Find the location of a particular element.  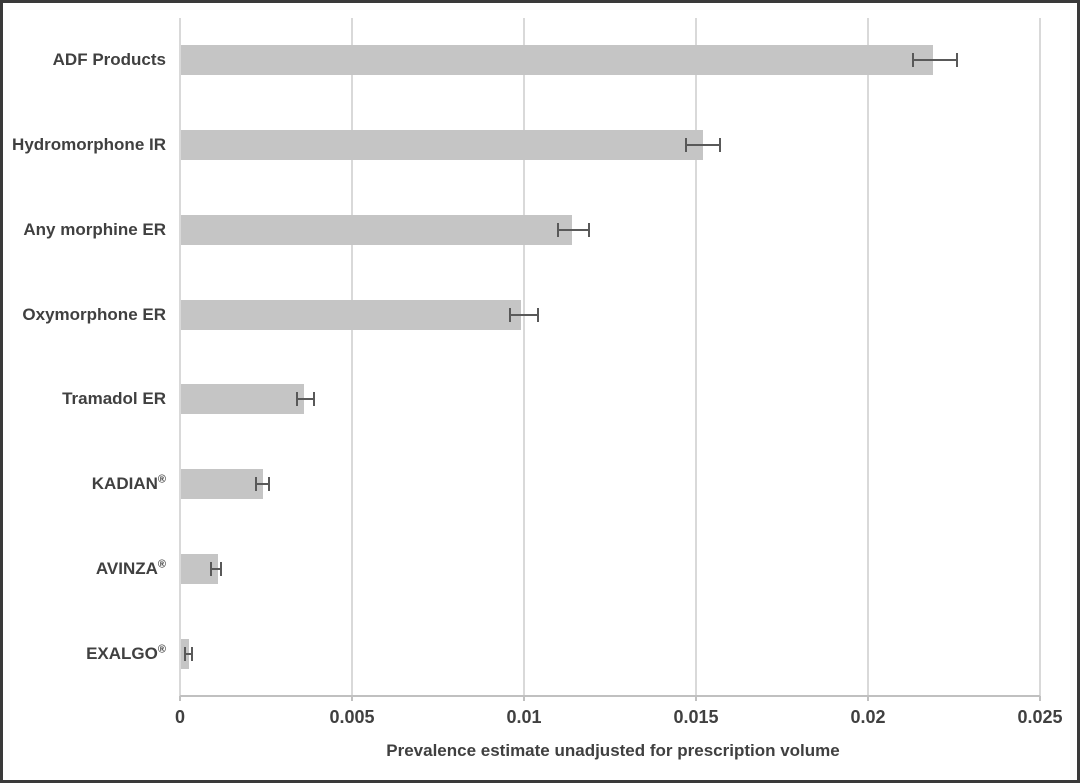

error-bar-line-any-morphine-er is located at coordinates (574, 229).